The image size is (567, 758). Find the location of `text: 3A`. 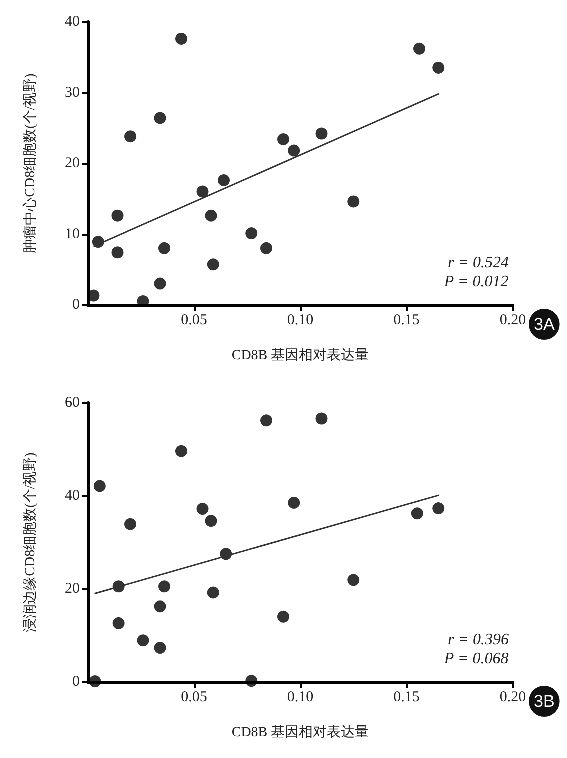

text: 3A is located at coordinates (545, 324).